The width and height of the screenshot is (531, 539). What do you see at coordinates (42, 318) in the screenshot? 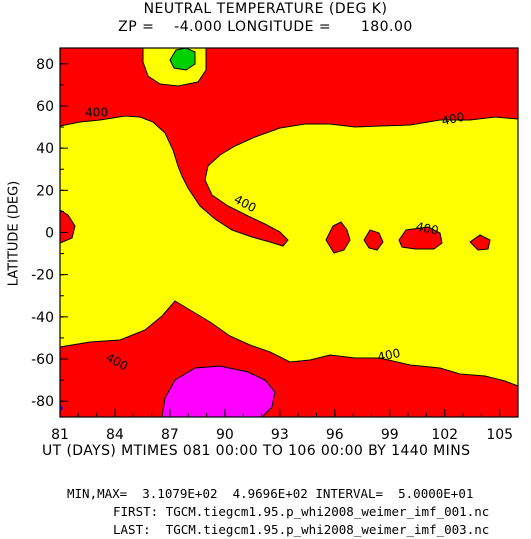
I see `y-tick-label: -40` at bounding box center [42, 318].